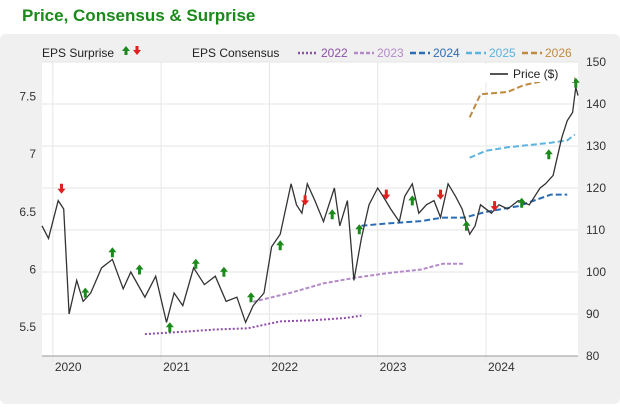  Describe the element at coordinates (176, 367) in the screenshot. I see `x-tick: 2021` at that location.